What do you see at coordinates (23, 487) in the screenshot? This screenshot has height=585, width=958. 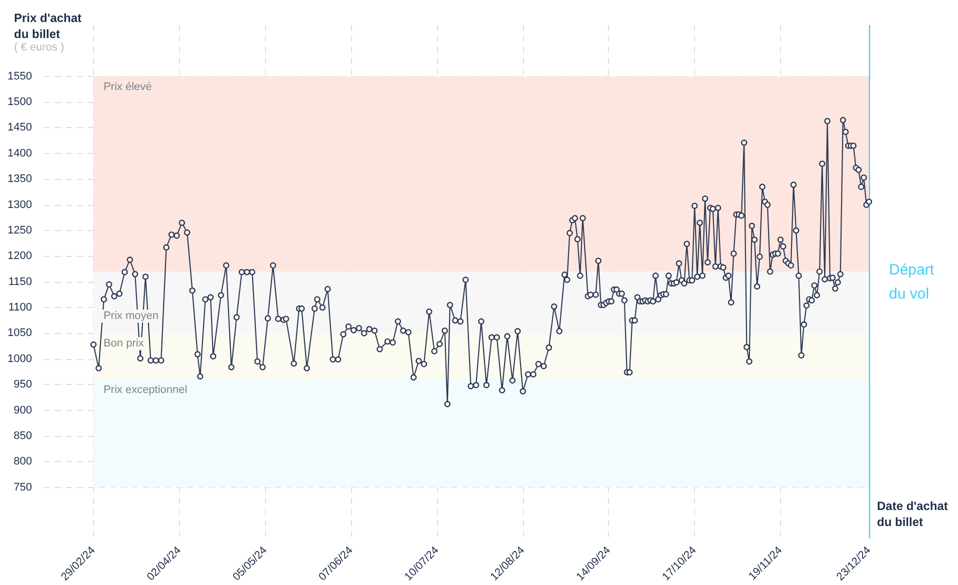 I see `y-tick-label: 750` at bounding box center [23, 487].